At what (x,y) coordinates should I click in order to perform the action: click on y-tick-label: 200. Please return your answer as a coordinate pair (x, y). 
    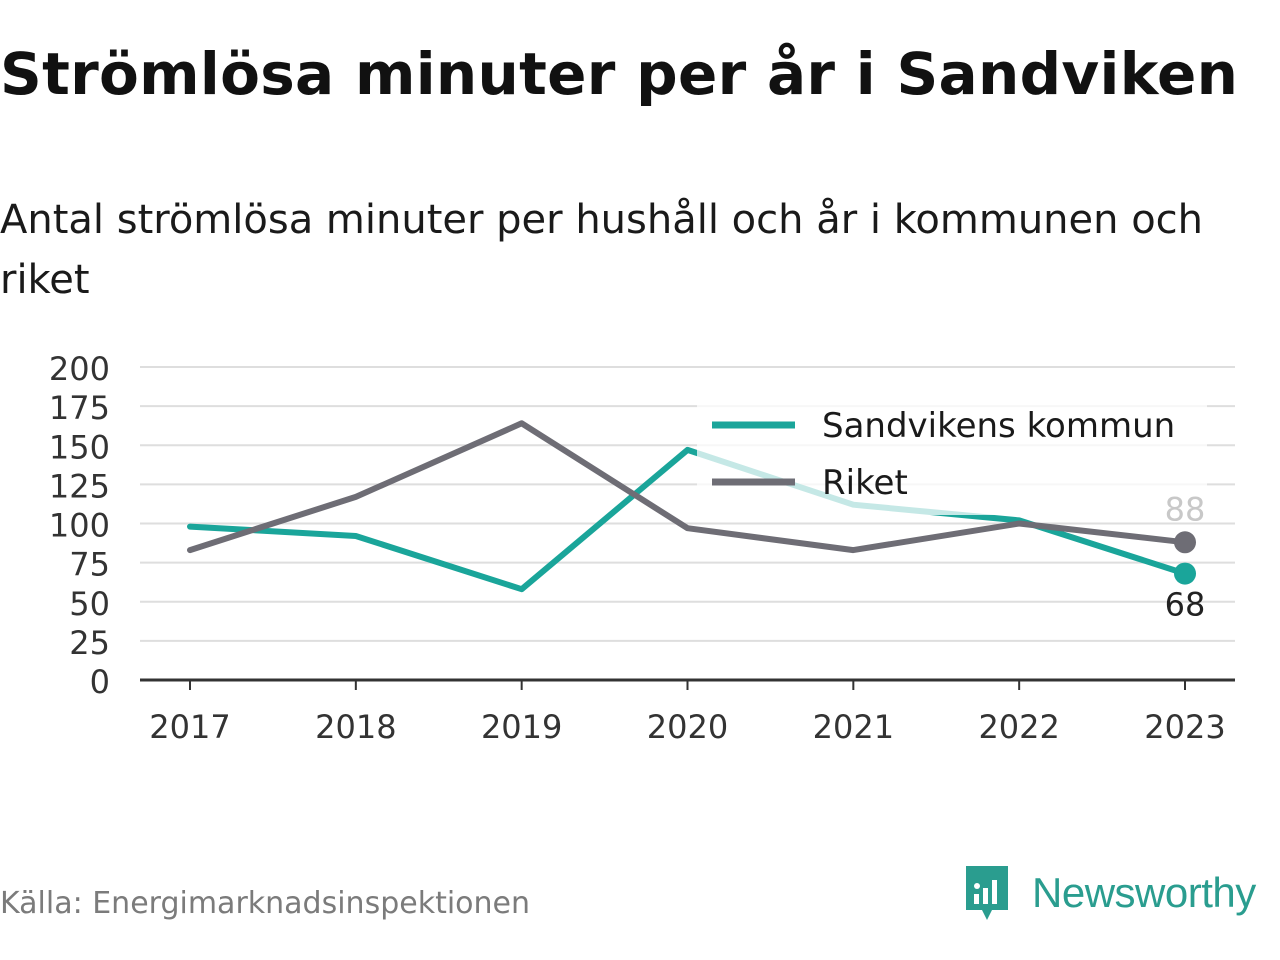
    Looking at the image, I should click on (79, 369).